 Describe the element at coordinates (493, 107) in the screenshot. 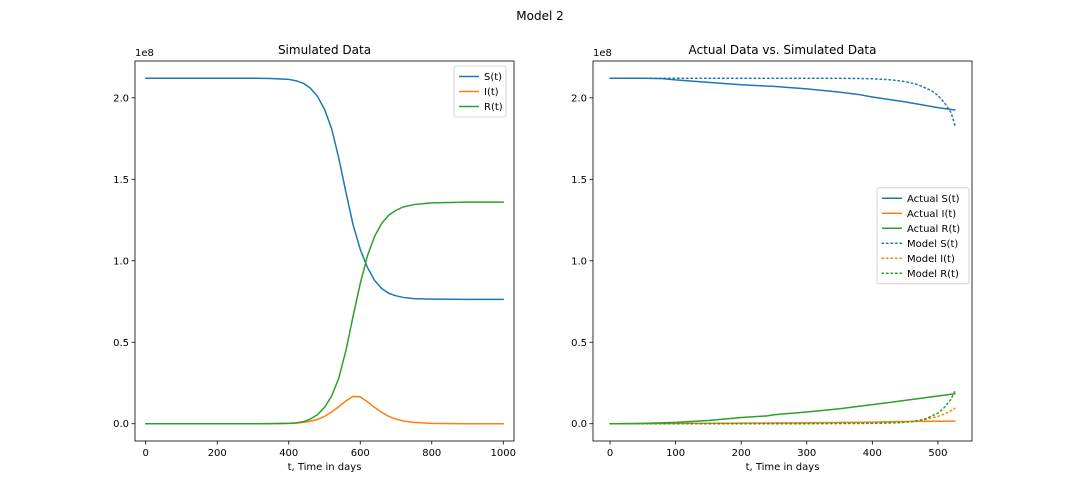

I see `legend-label: R(t)` at that location.